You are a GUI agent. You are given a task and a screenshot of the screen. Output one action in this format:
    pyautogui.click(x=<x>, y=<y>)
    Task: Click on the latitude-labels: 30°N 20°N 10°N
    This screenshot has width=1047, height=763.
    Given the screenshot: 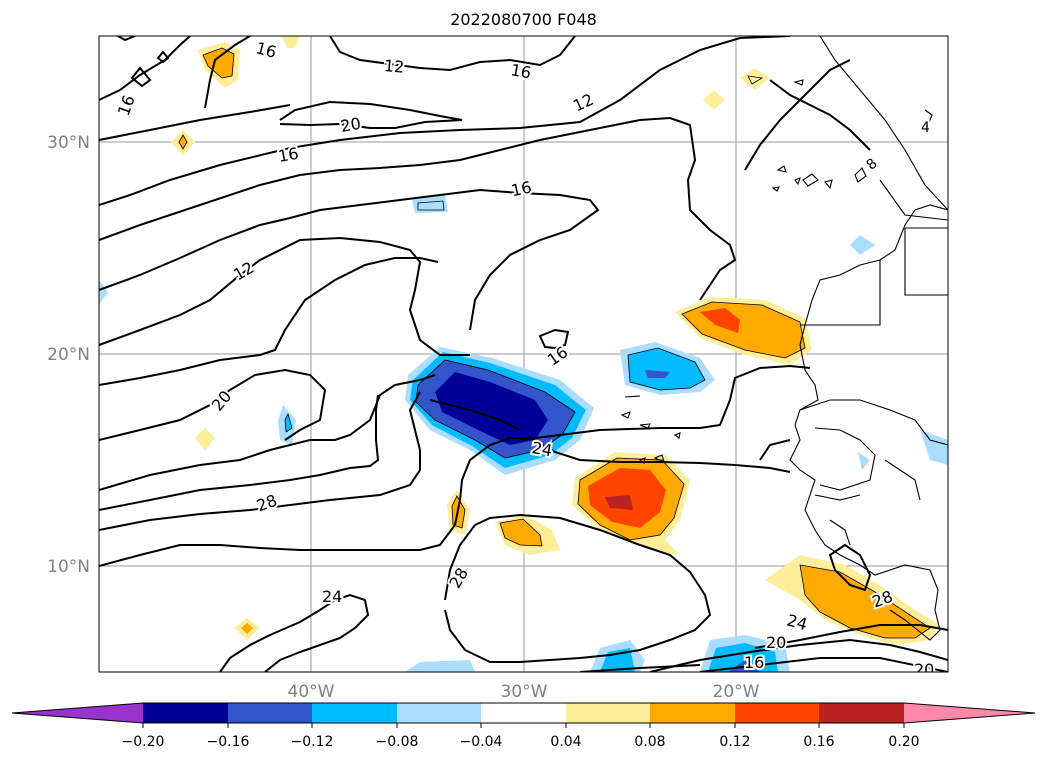 What is the action you would take?
    pyautogui.click(x=68, y=355)
    